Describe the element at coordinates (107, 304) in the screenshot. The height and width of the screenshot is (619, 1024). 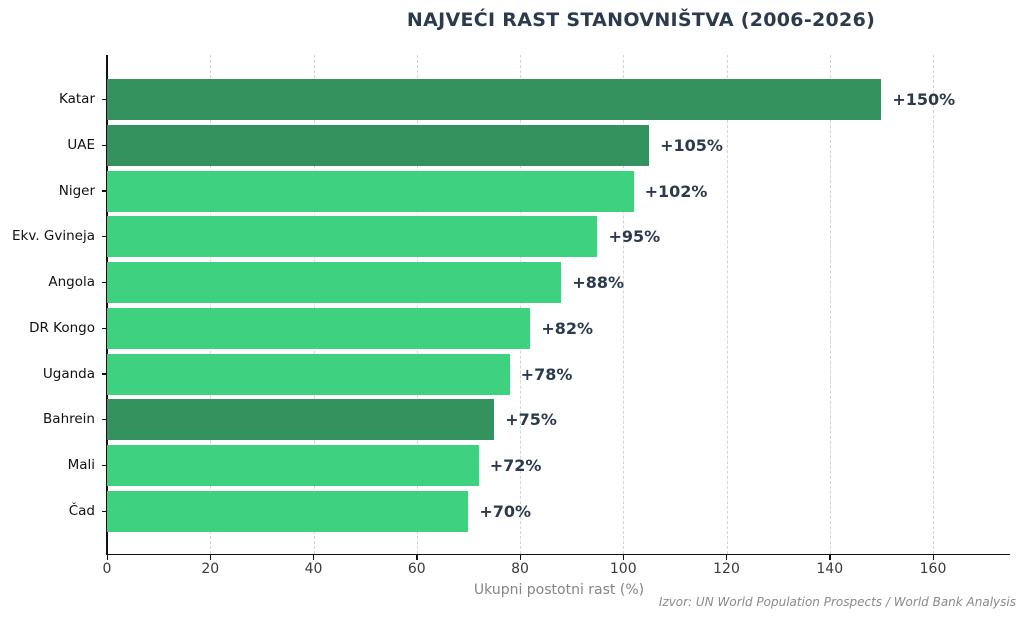
I see `y-axis-line` at that location.